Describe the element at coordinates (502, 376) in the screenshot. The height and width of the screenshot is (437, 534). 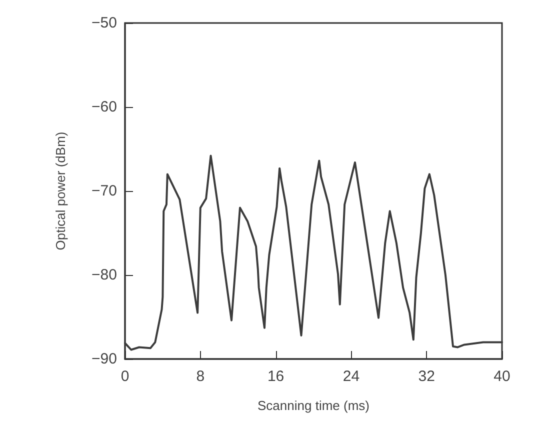
I see `x-tick-label: 40` at that location.